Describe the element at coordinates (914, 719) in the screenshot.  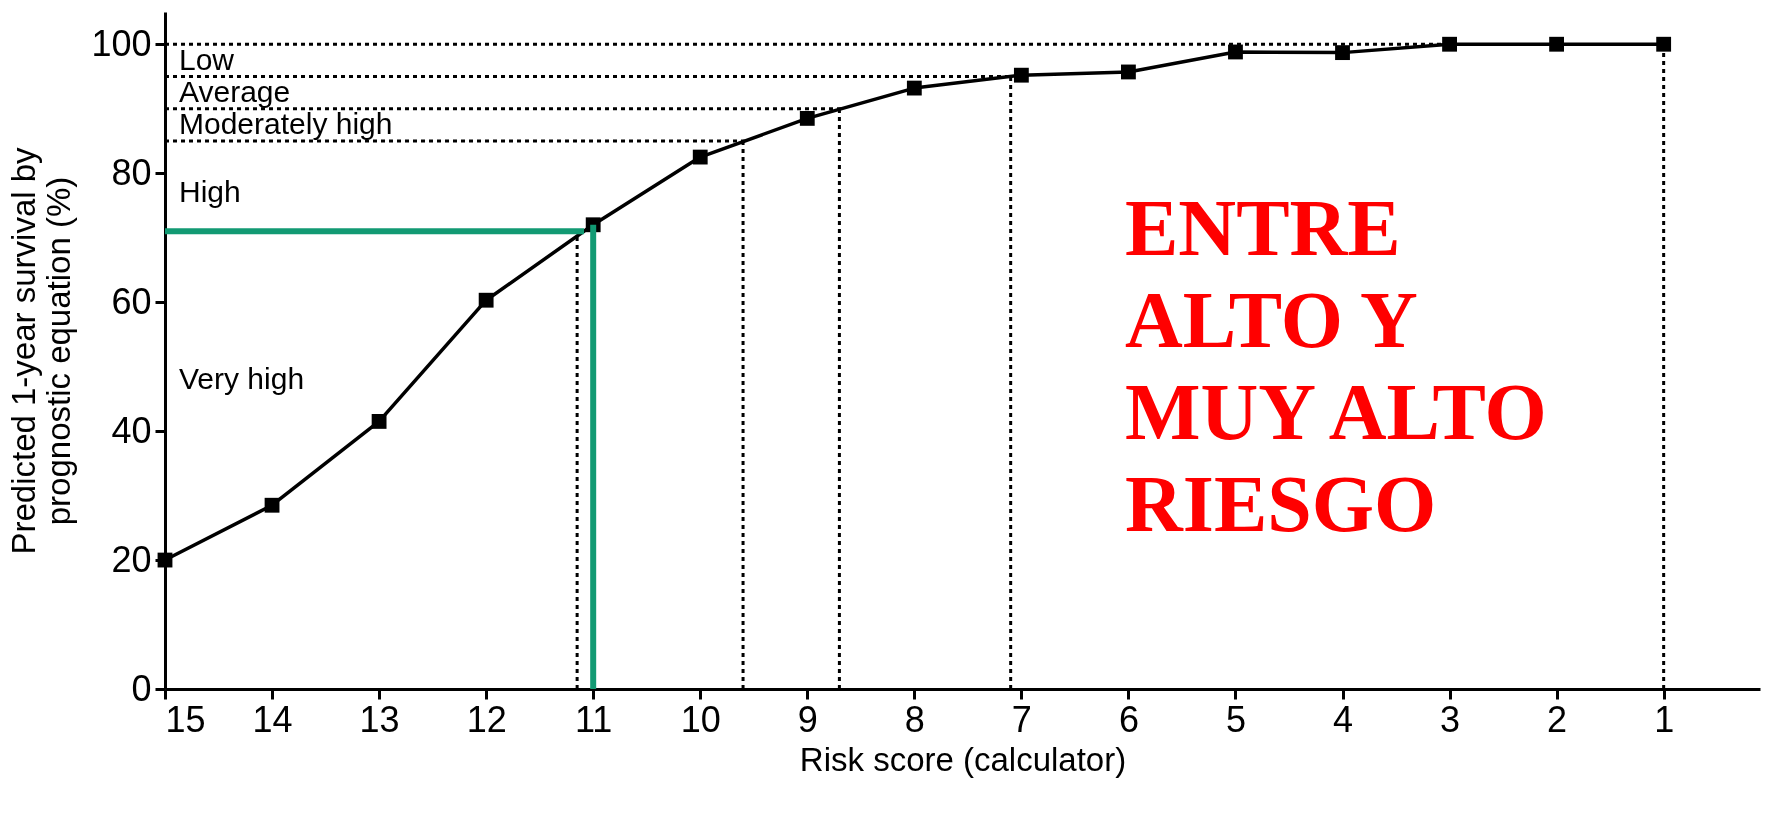
I see `x-tick-label: 8` at that location.